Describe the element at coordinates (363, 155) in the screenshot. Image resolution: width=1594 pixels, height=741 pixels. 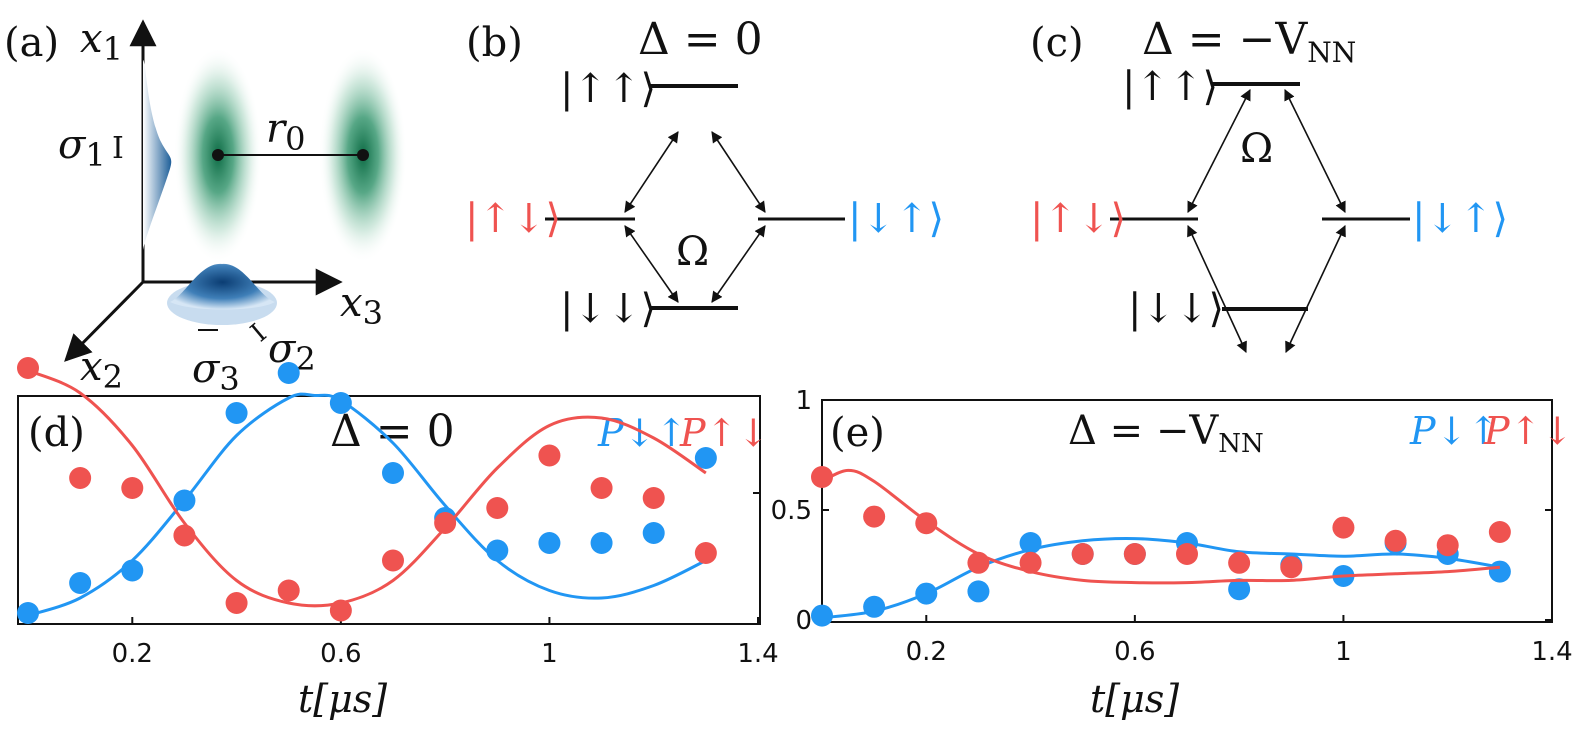
I see `ion-right-dot` at that location.